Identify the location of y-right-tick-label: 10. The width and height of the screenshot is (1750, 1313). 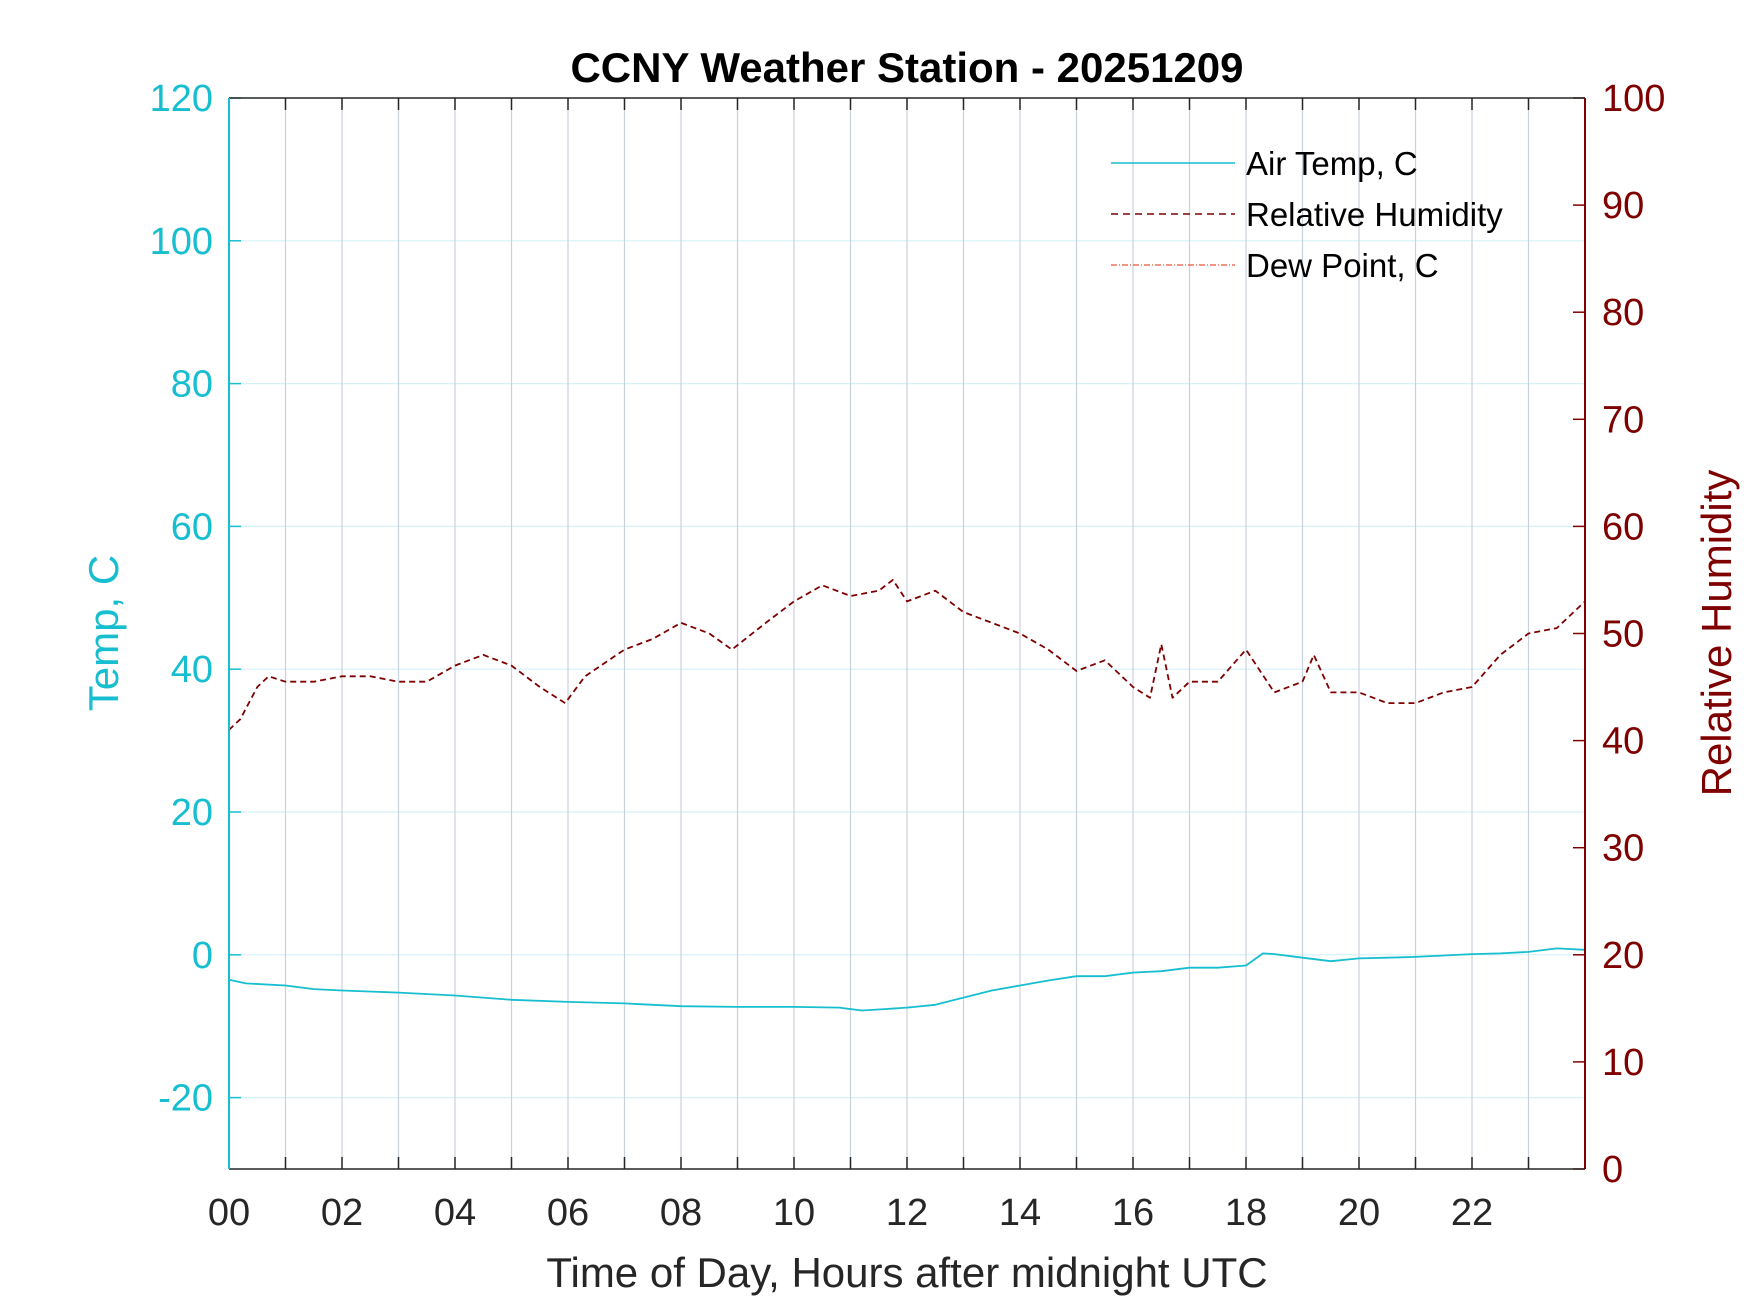
(1623, 1063).